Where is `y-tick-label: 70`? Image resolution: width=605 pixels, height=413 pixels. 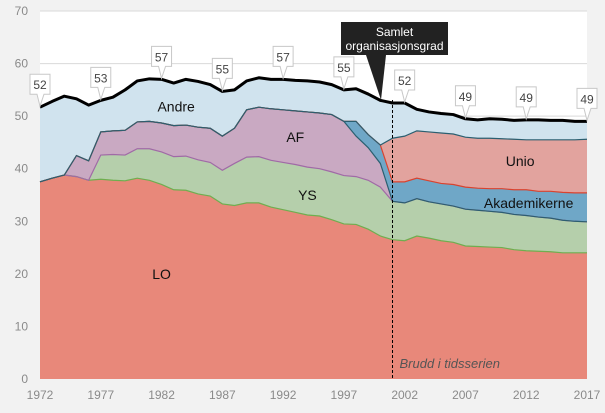 y-tick-label: 70 is located at coordinates (22, 11).